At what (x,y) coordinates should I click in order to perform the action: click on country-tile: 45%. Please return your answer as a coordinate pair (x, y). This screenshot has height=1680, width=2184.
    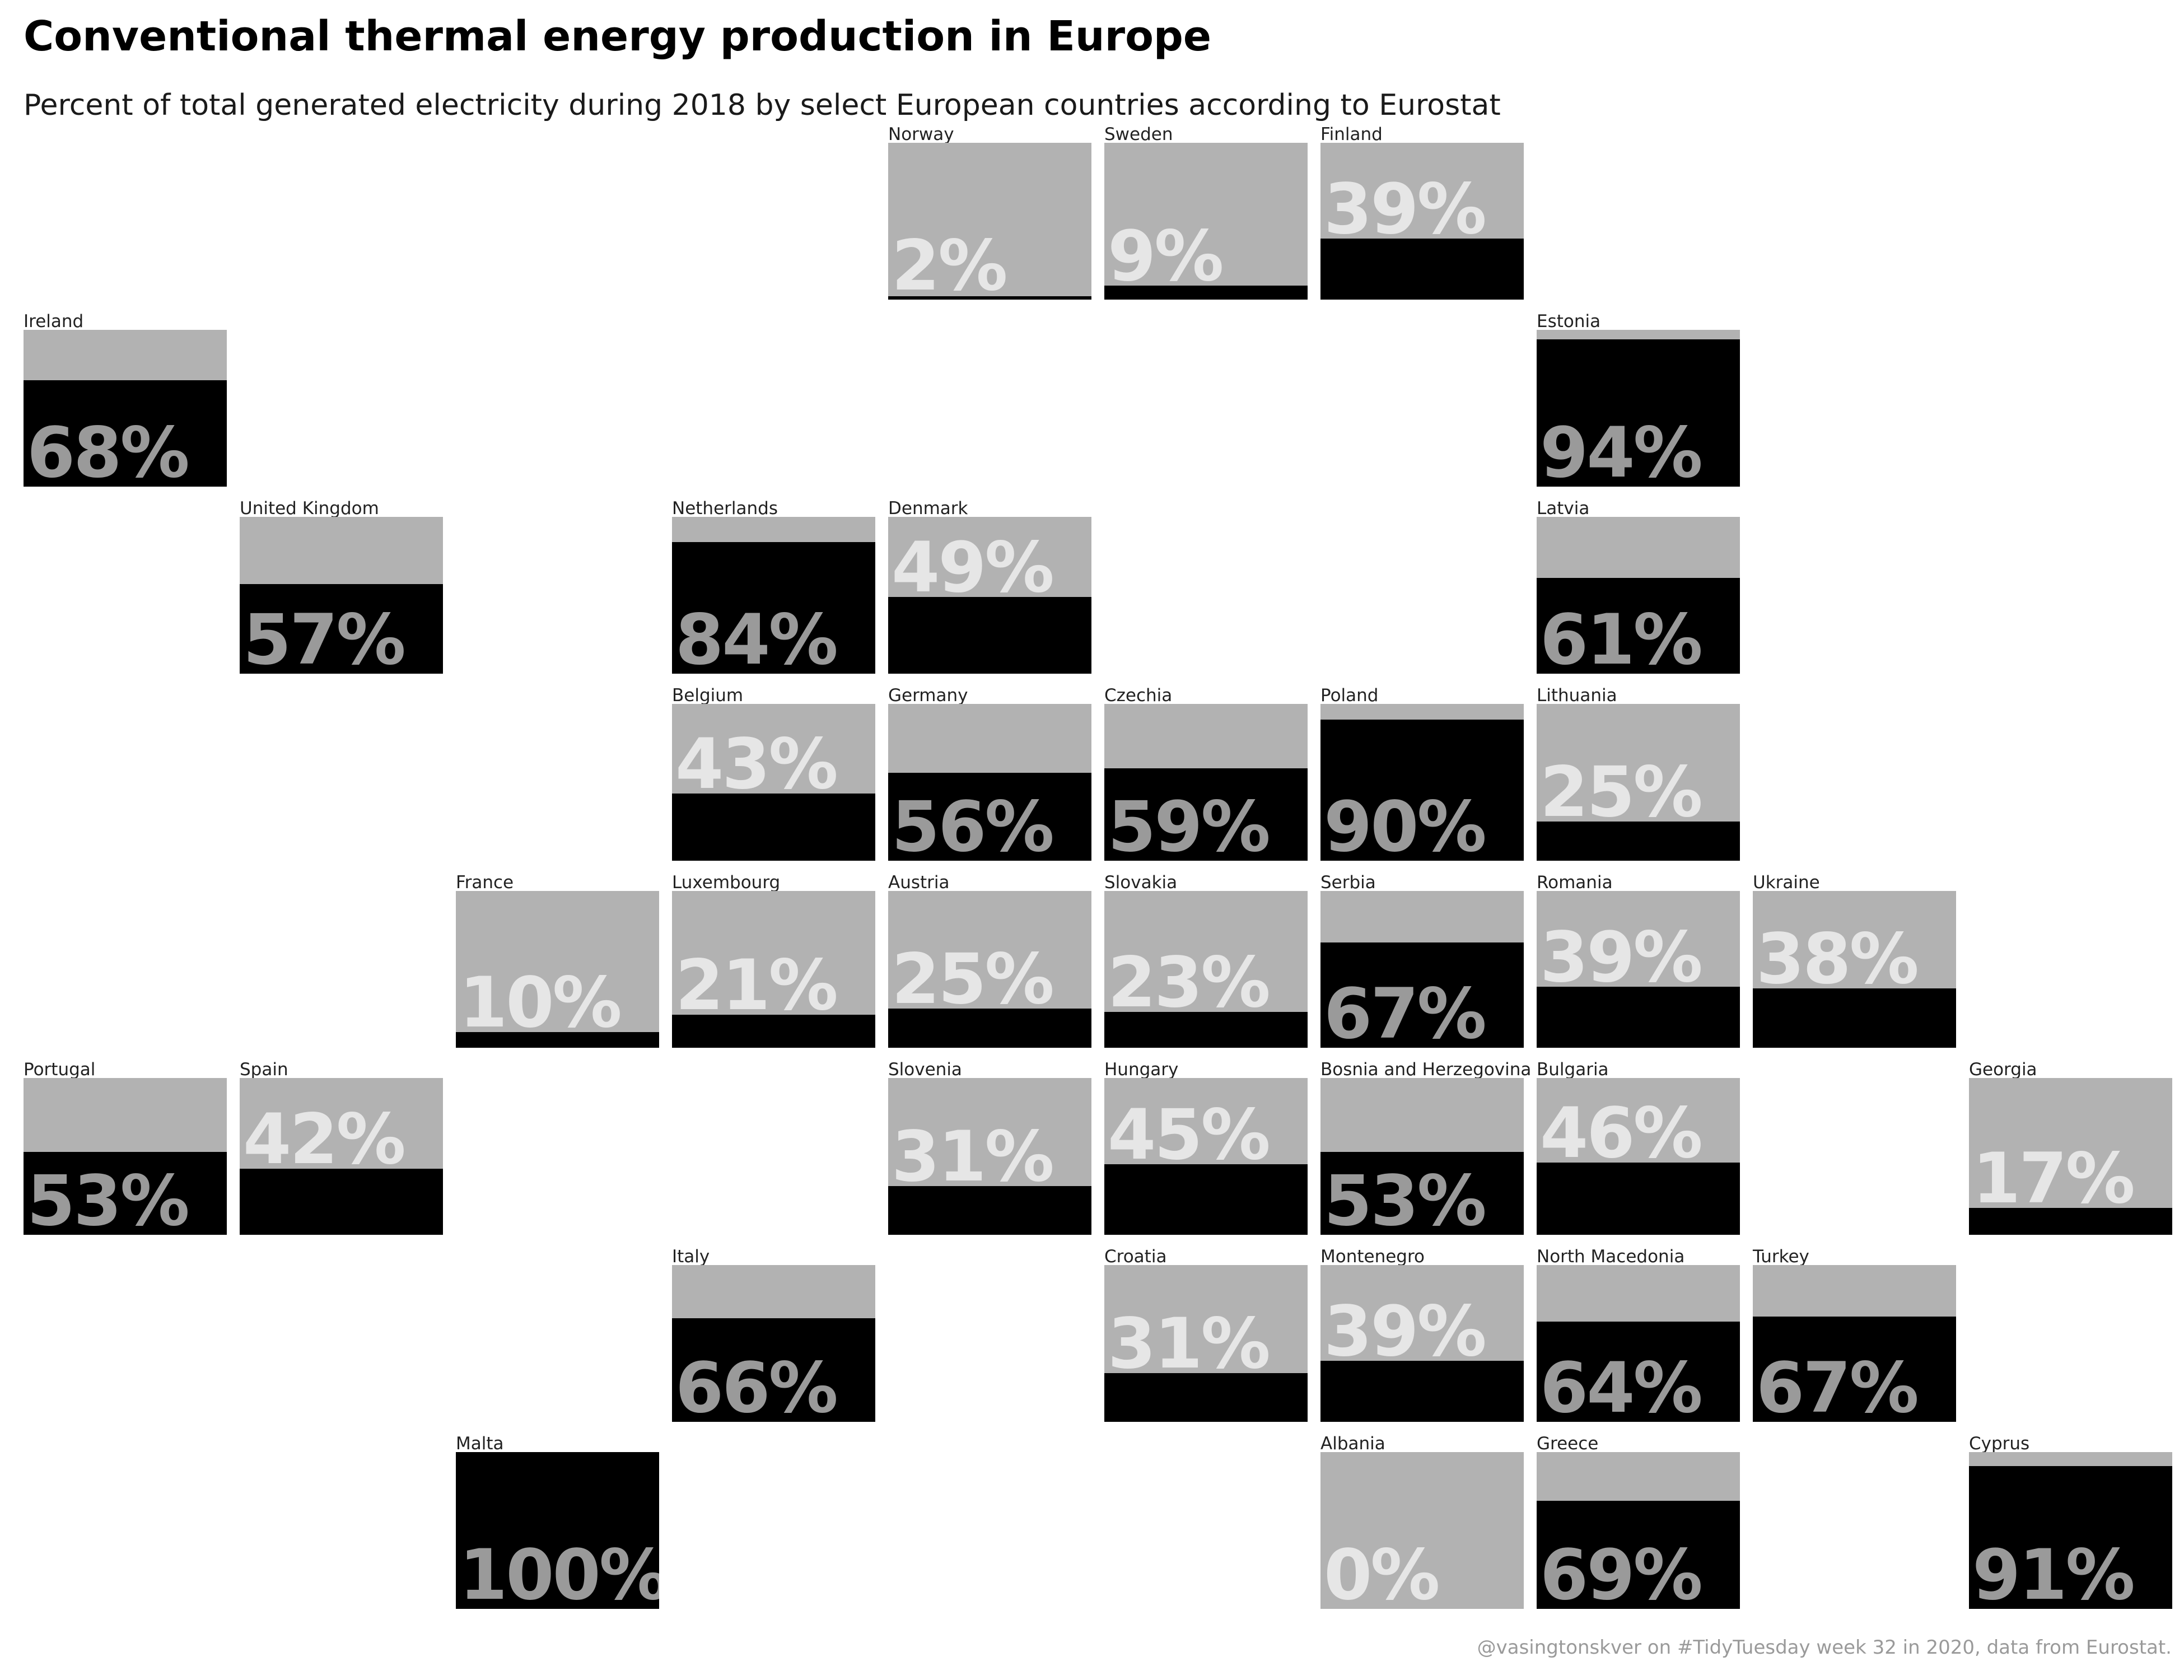
    Looking at the image, I should click on (1206, 1157).